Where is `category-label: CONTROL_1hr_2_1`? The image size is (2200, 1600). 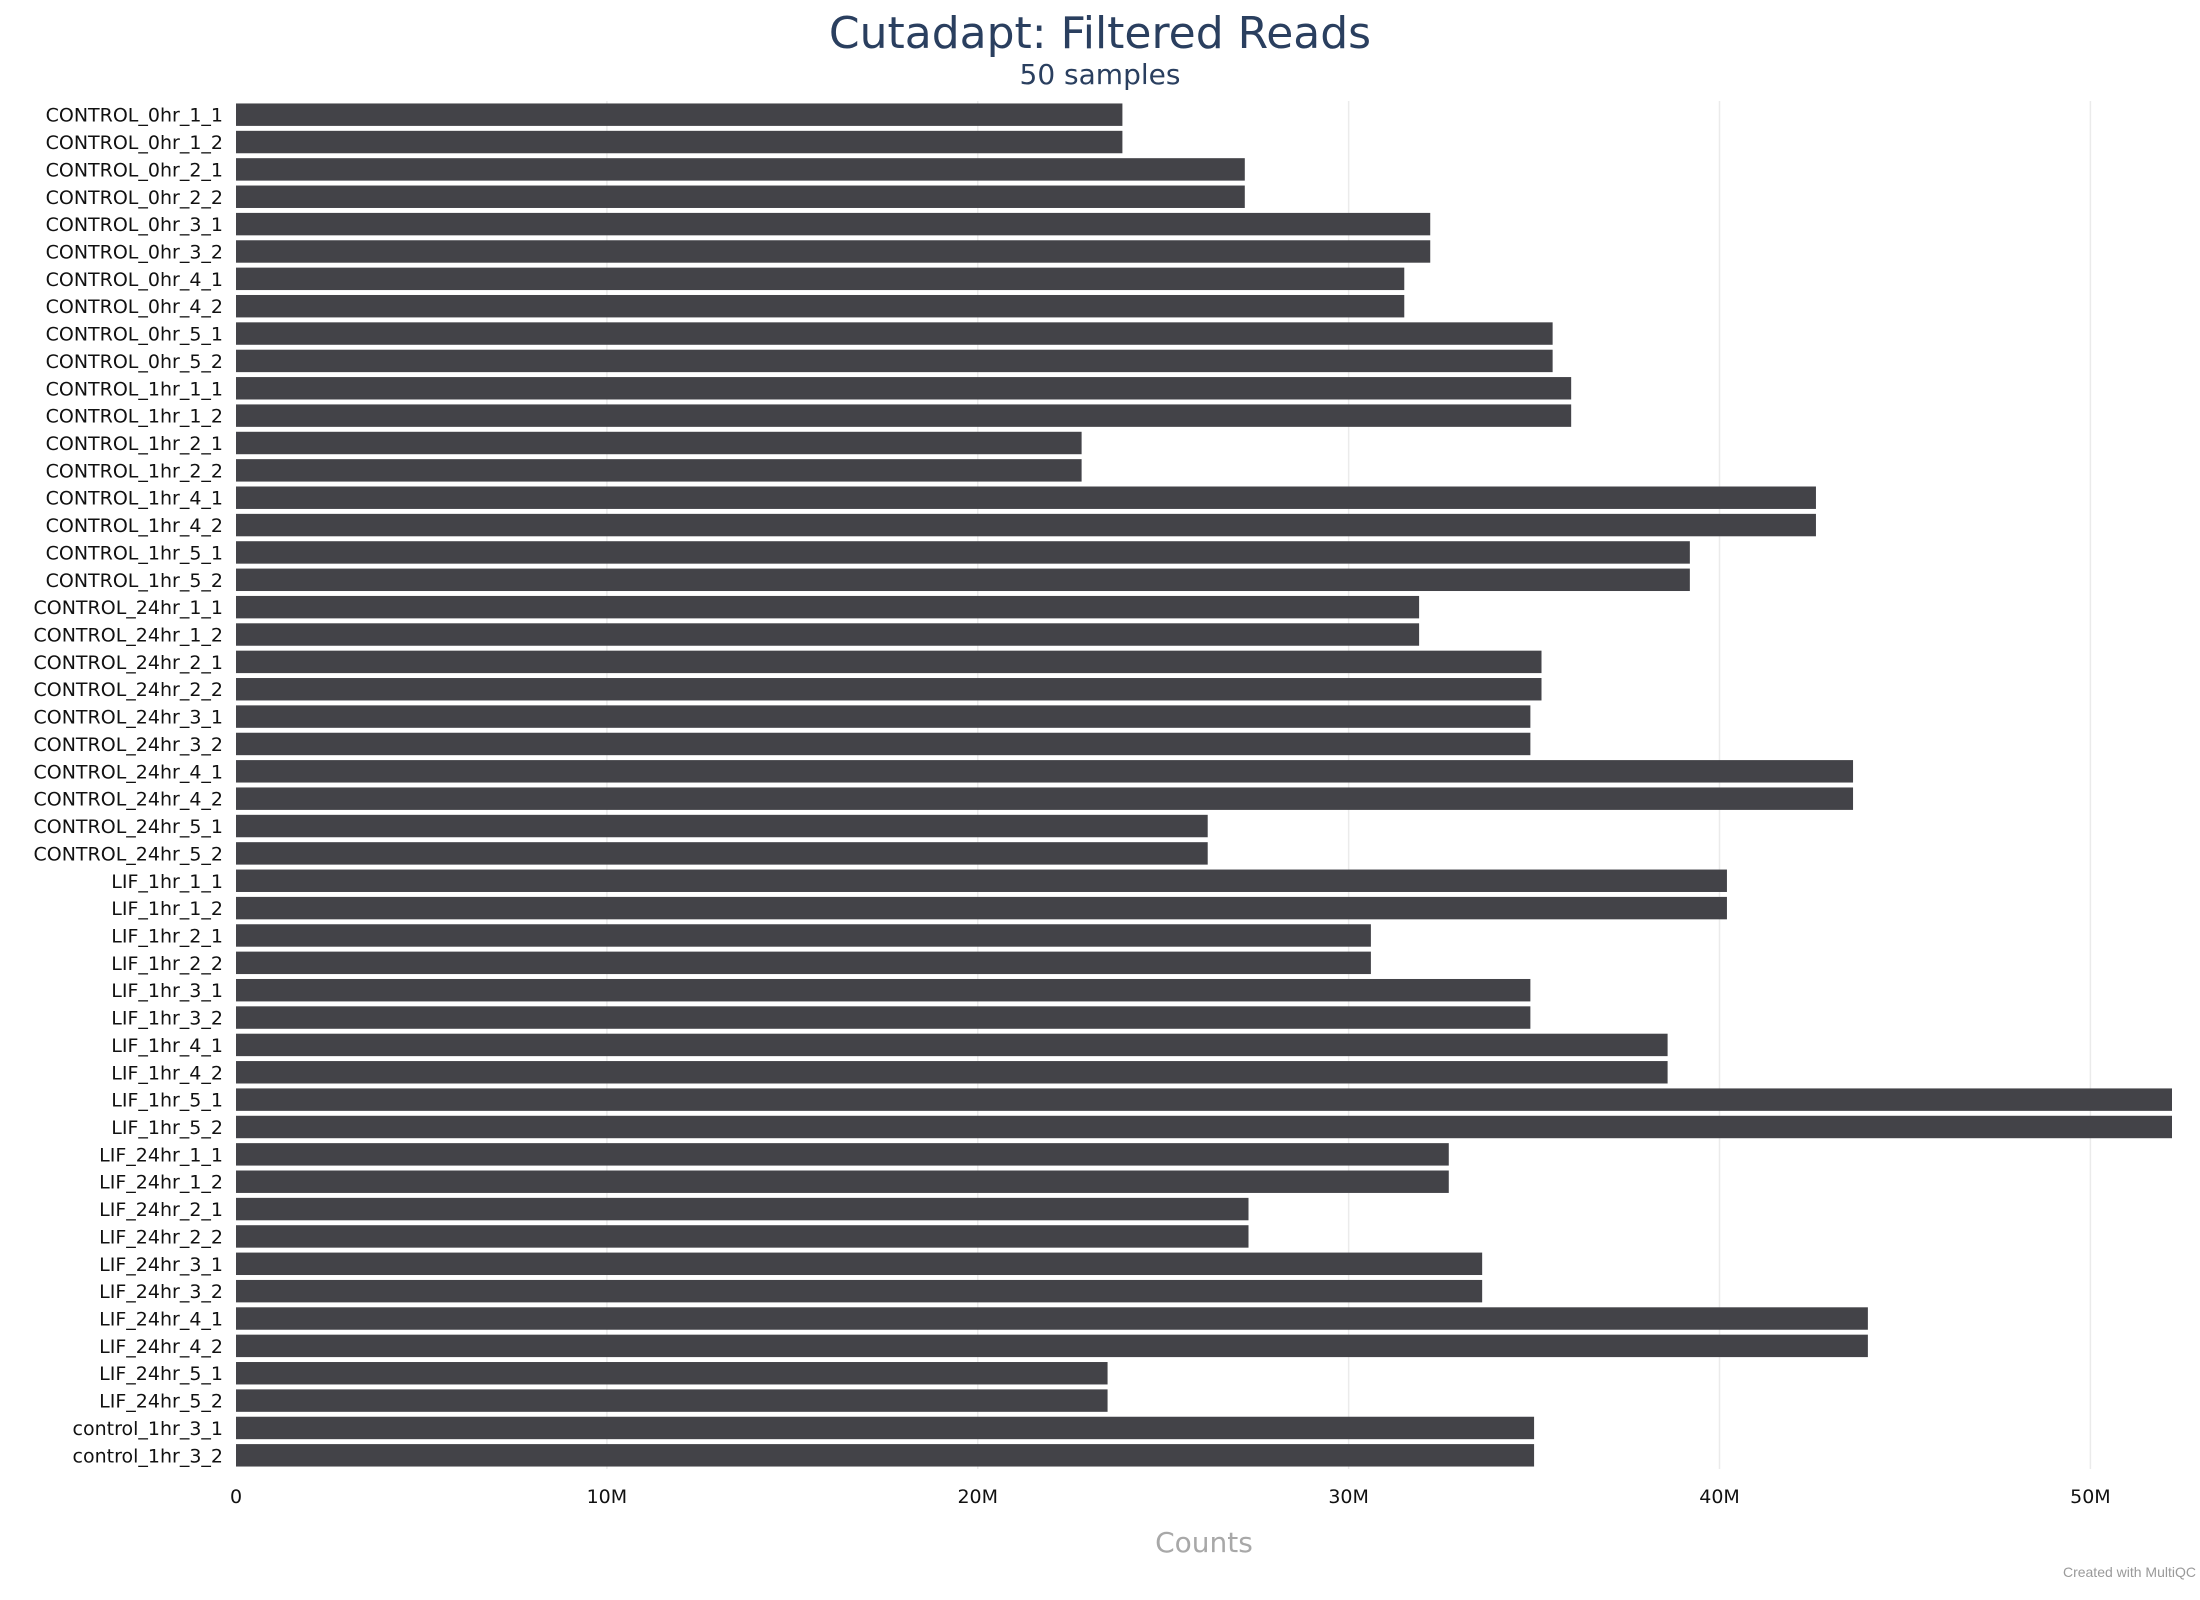 category-label: CONTROL_1hr_2_1 is located at coordinates (134, 444).